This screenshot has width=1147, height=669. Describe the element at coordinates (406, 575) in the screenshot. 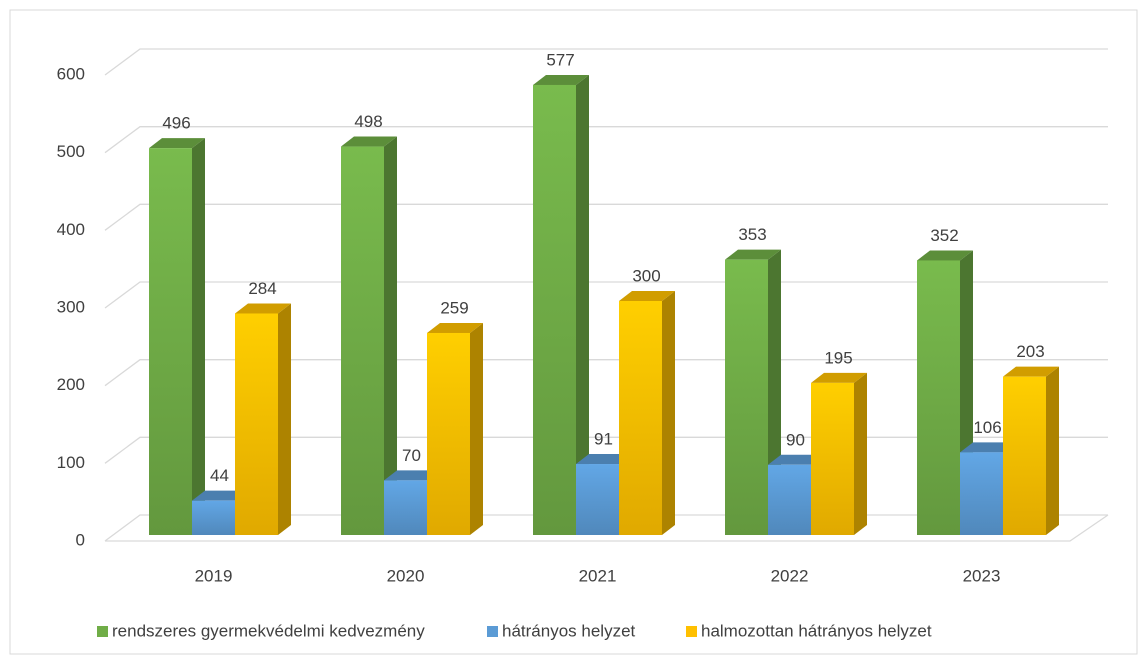

I see `x-tick-label: 2020` at that location.